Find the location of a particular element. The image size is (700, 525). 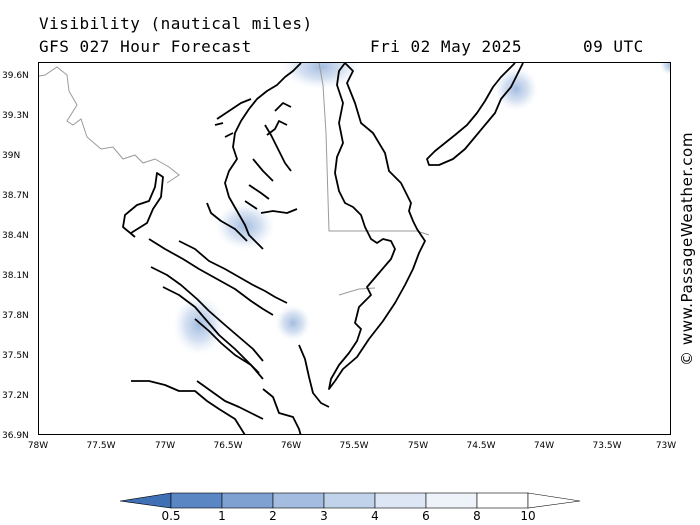

legend-label: 1 is located at coordinates (222, 516).